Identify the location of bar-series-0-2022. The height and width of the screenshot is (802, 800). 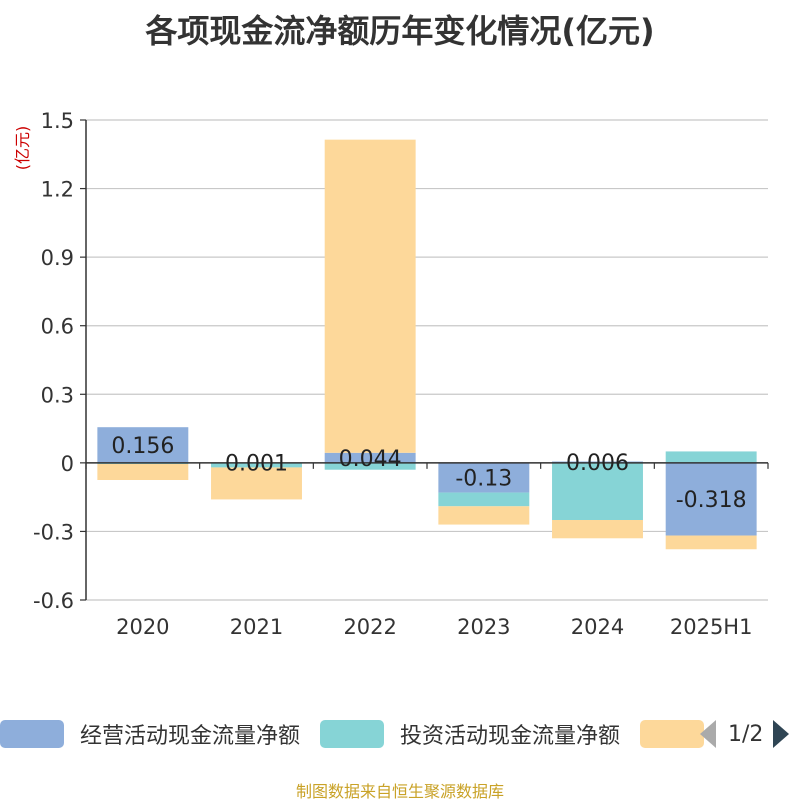
(370, 457).